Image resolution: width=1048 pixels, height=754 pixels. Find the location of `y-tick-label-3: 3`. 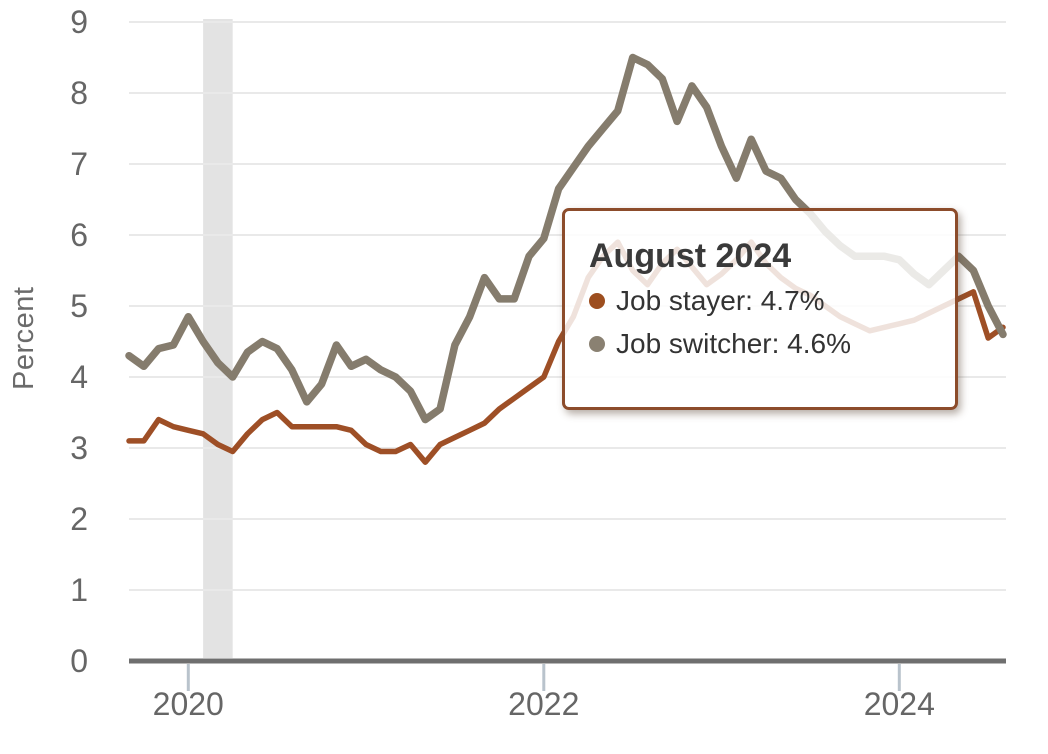

y-tick-label-3: 3 is located at coordinates (79, 448).